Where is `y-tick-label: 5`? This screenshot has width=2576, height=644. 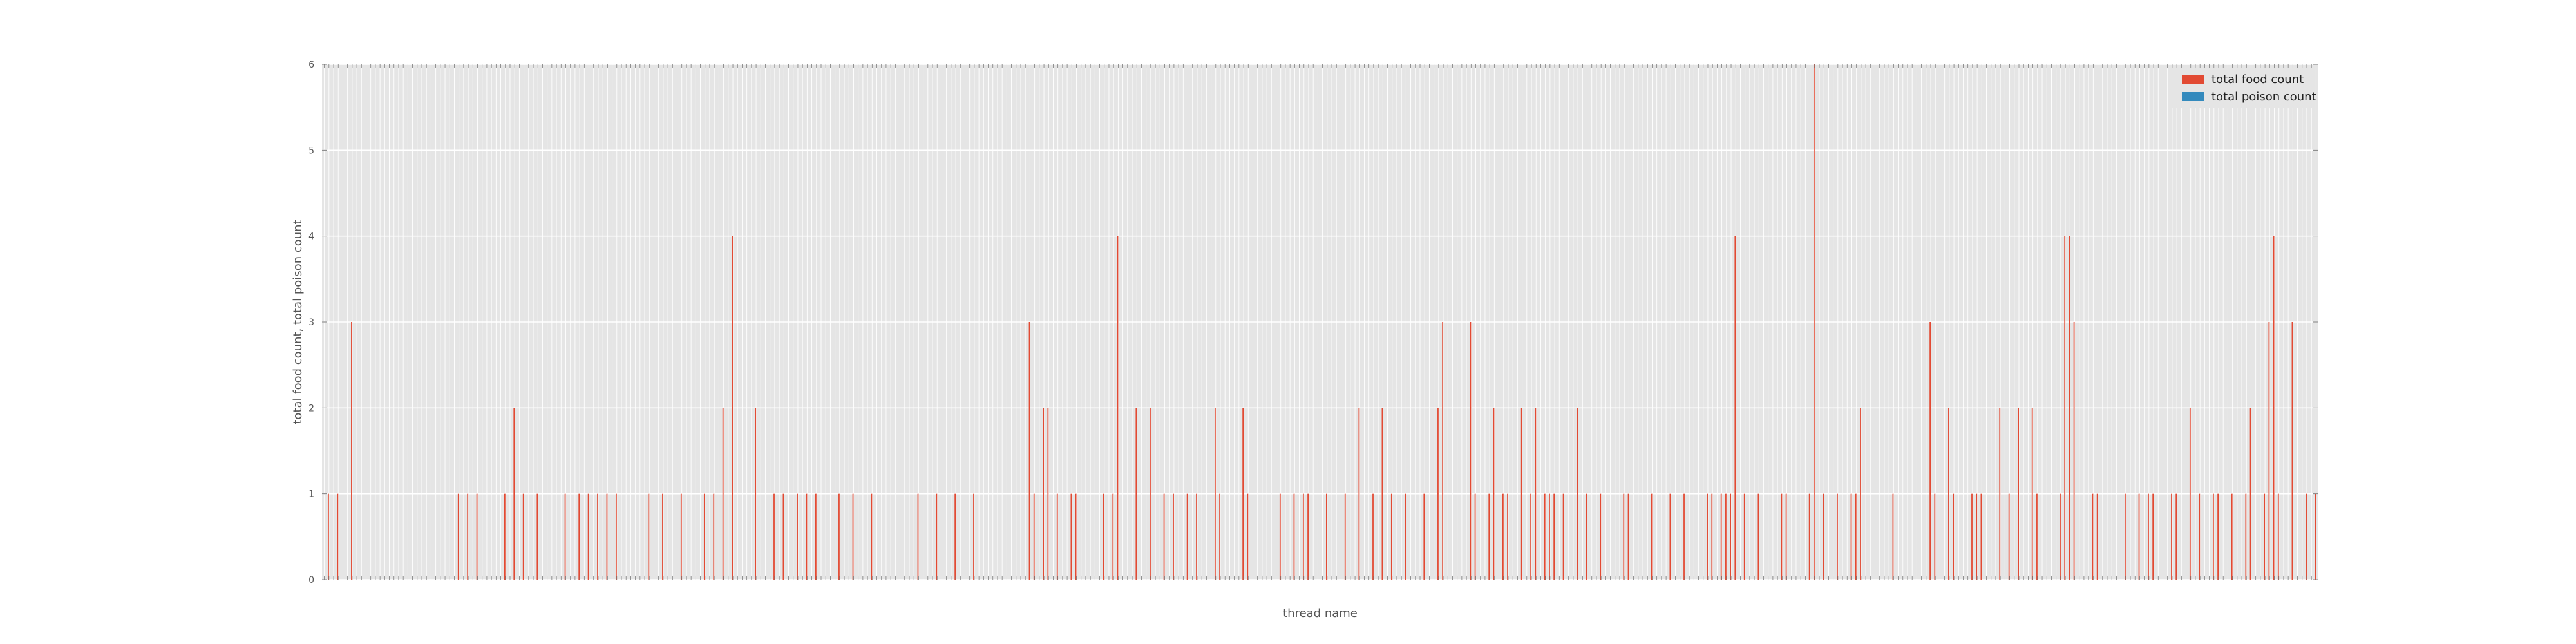 y-tick-label: 5 is located at coordinates (311, 151).